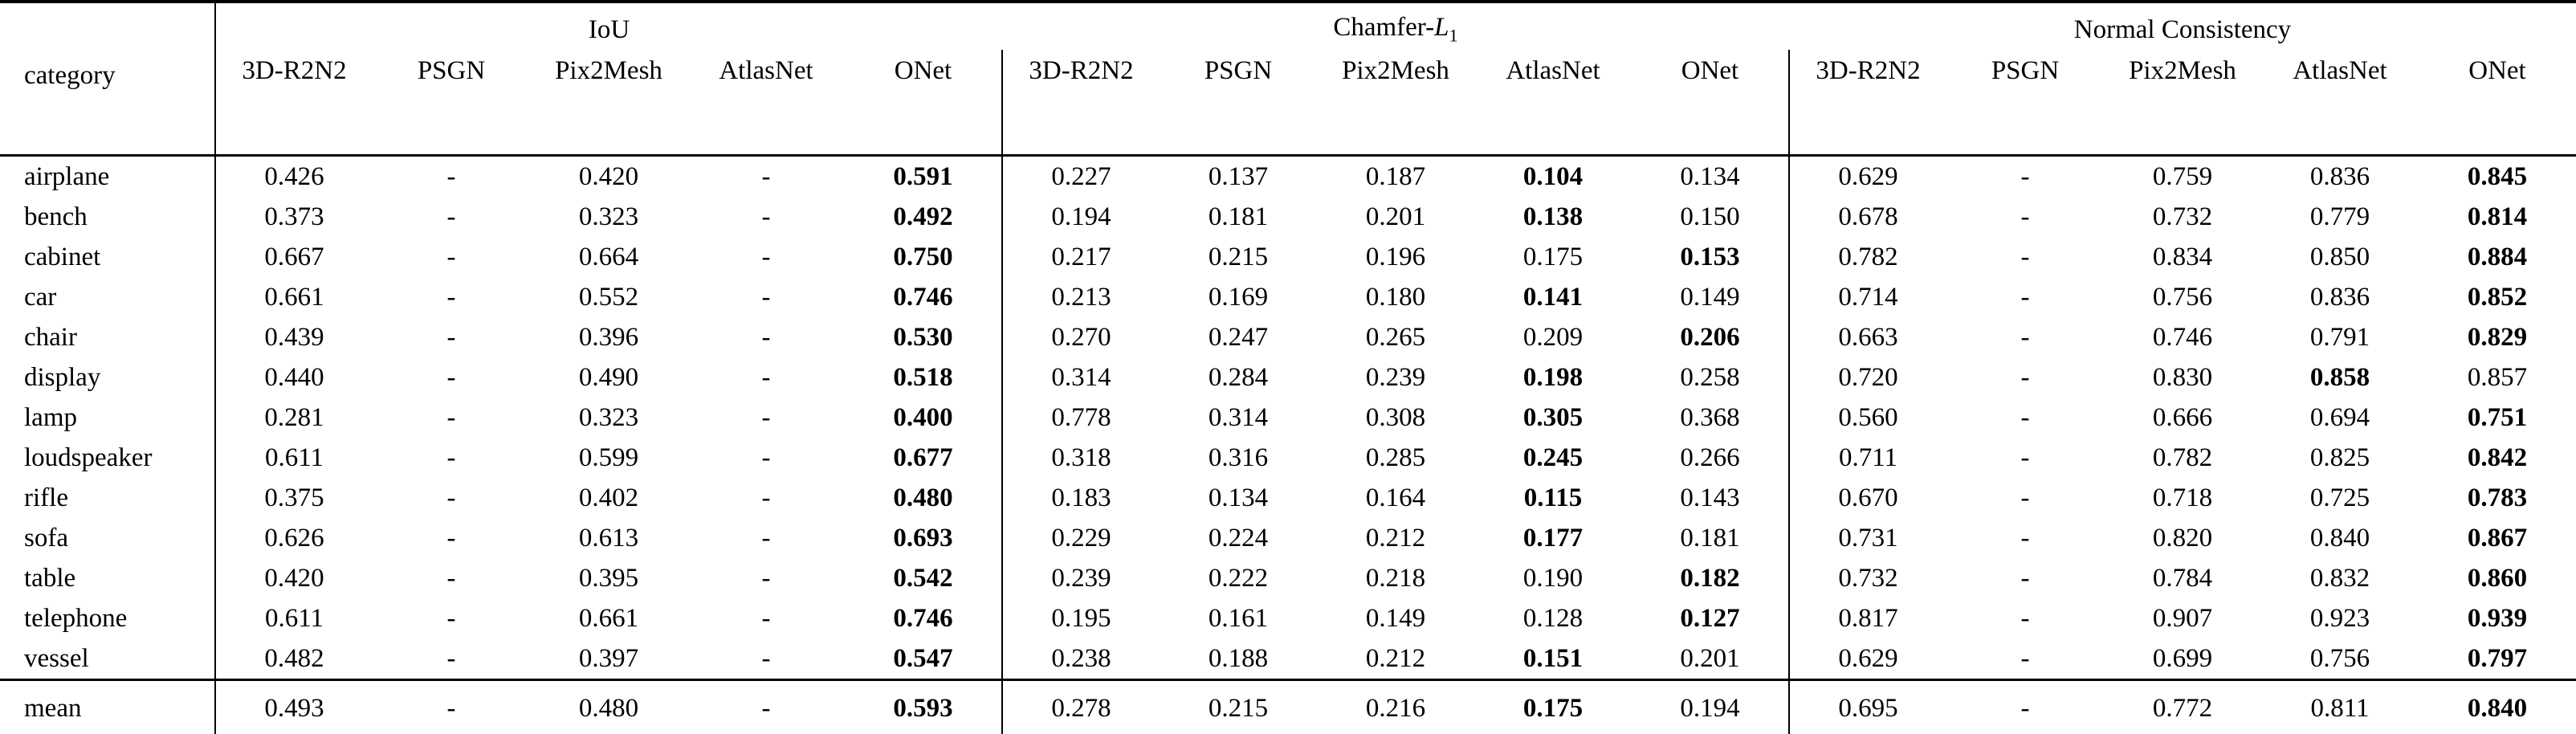 The image size is (2576, 734). I want to click on value-cell: 0.180, so click(1395, 297).